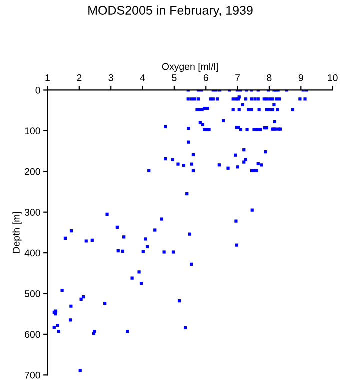  What do you see at coordinates (38, 90) in the screenshot?
I see `y-tick-label: 0` at bounding box center [38, 90].